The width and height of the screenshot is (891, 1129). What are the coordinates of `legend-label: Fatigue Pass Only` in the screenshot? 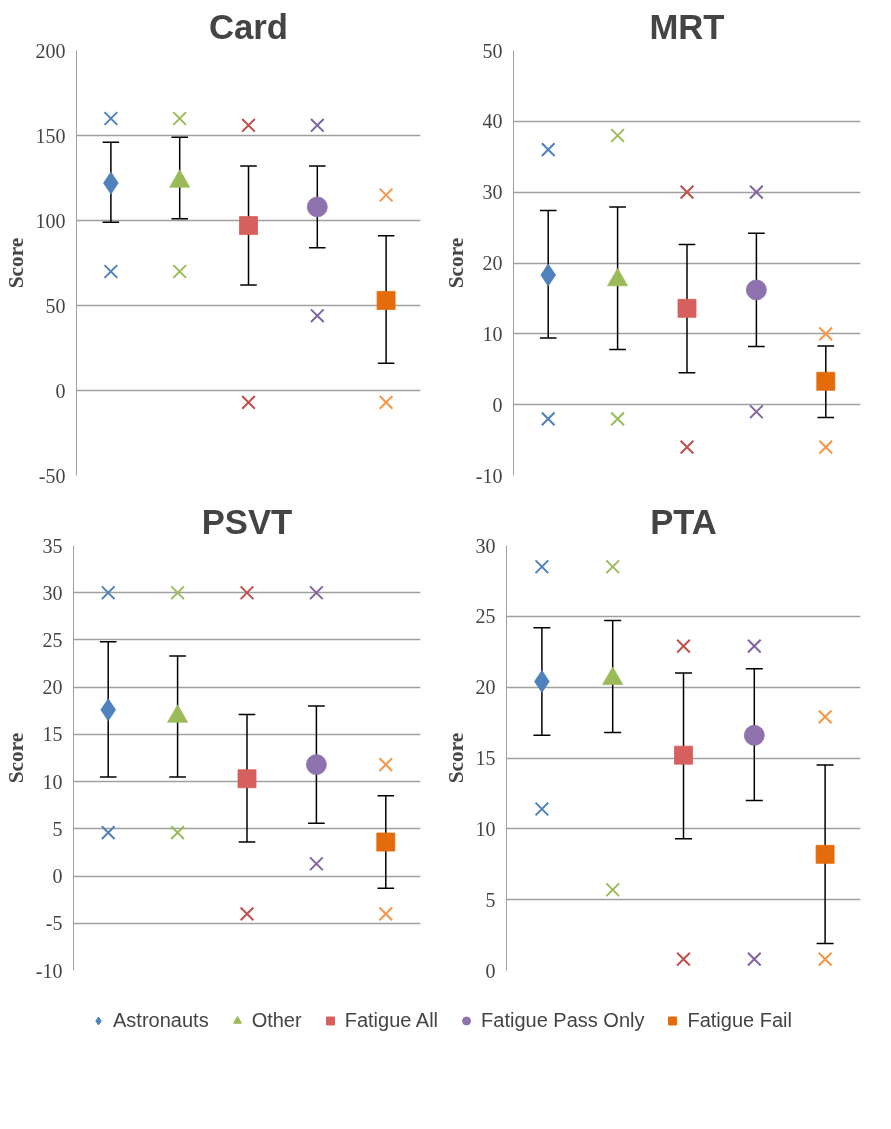 It's located at (563, 1020).